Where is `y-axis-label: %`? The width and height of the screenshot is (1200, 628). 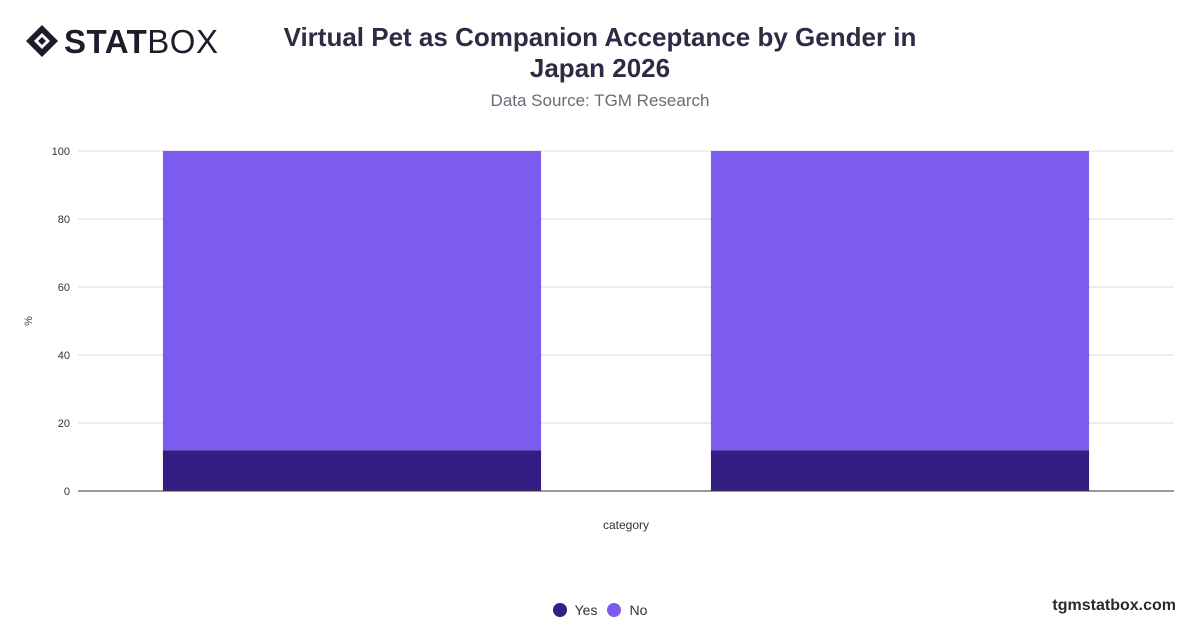 y-axis-label: % is located at coordinates (29, 321).